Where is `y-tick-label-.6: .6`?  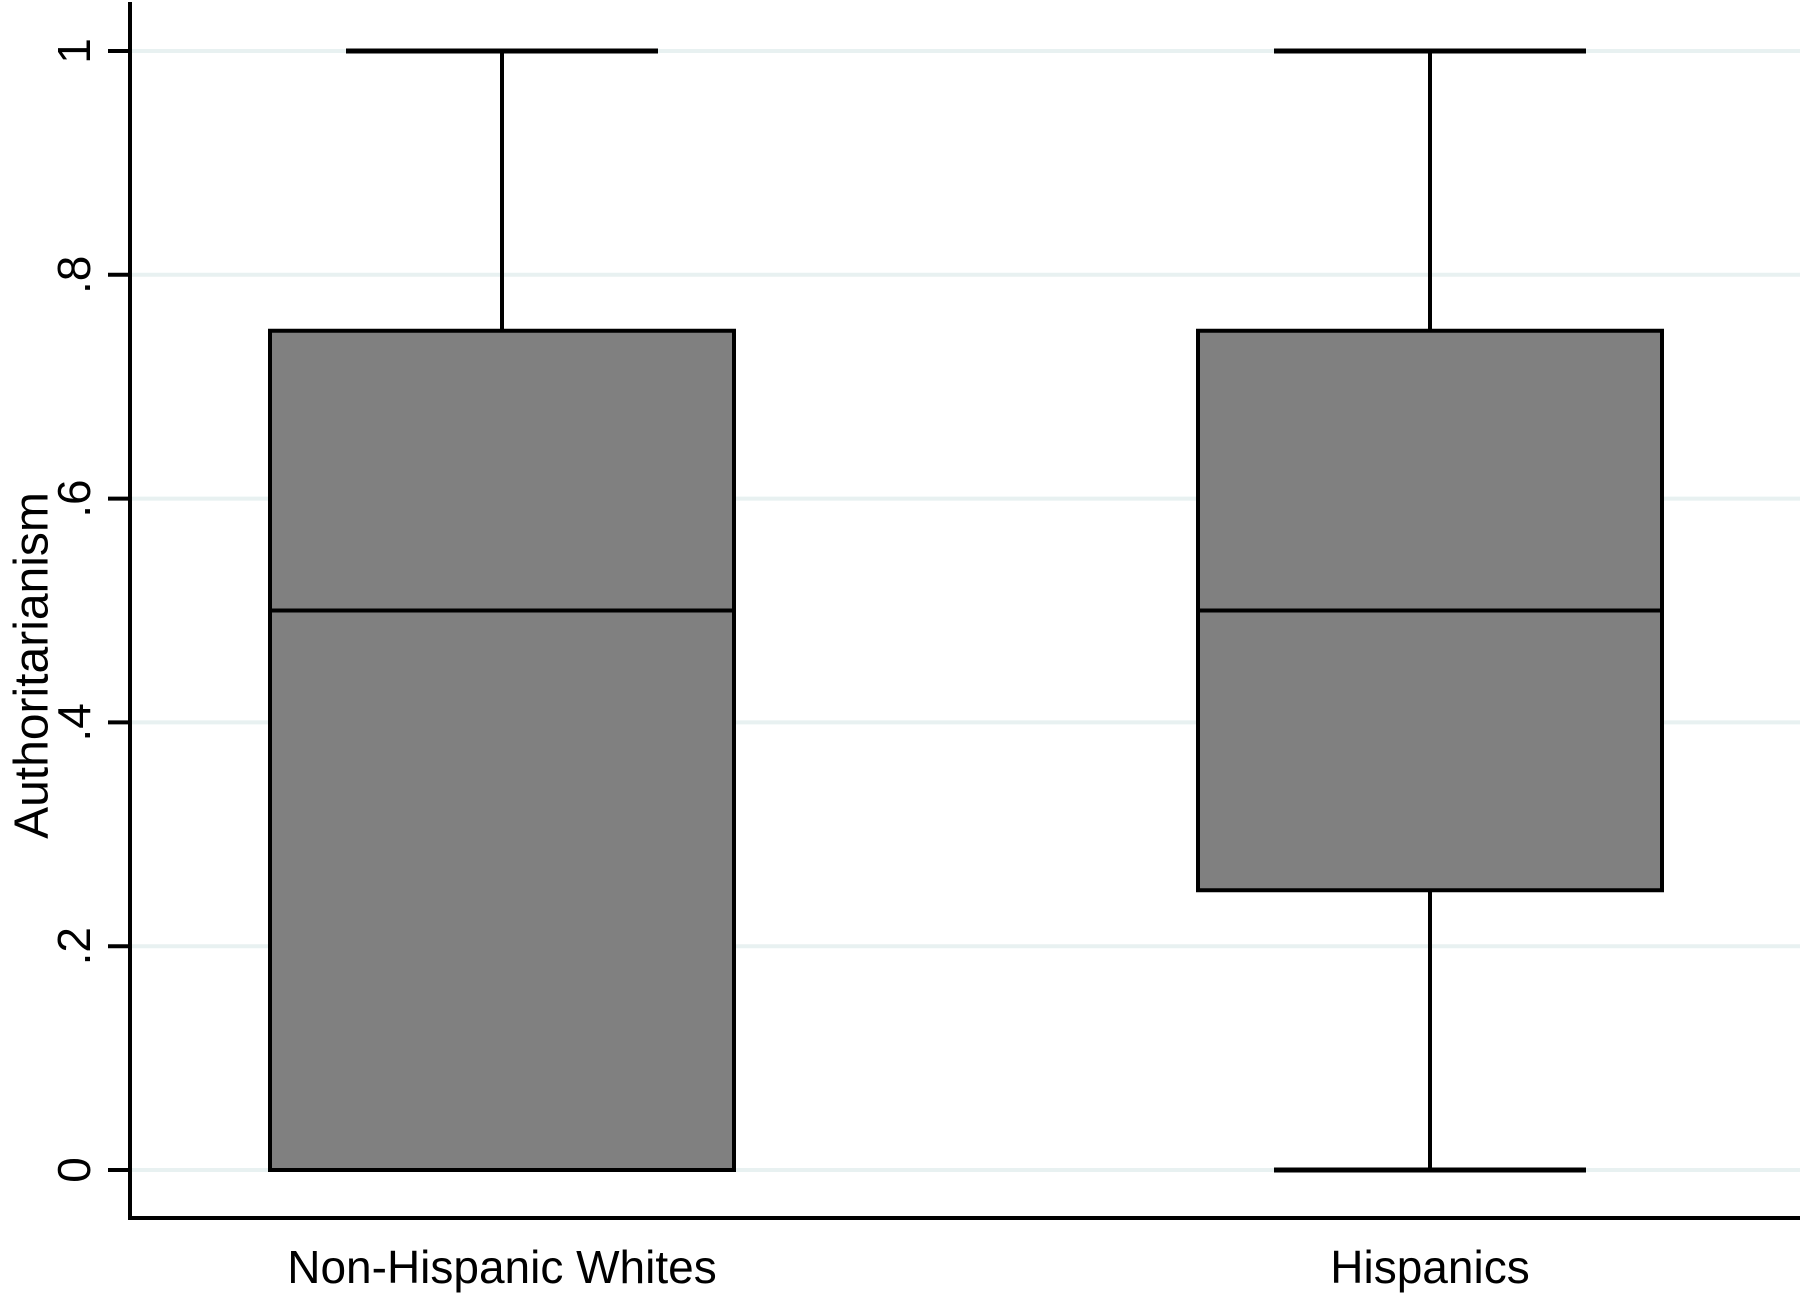
y-tick-label-.6: .6 is located at coordinates (74, 498).